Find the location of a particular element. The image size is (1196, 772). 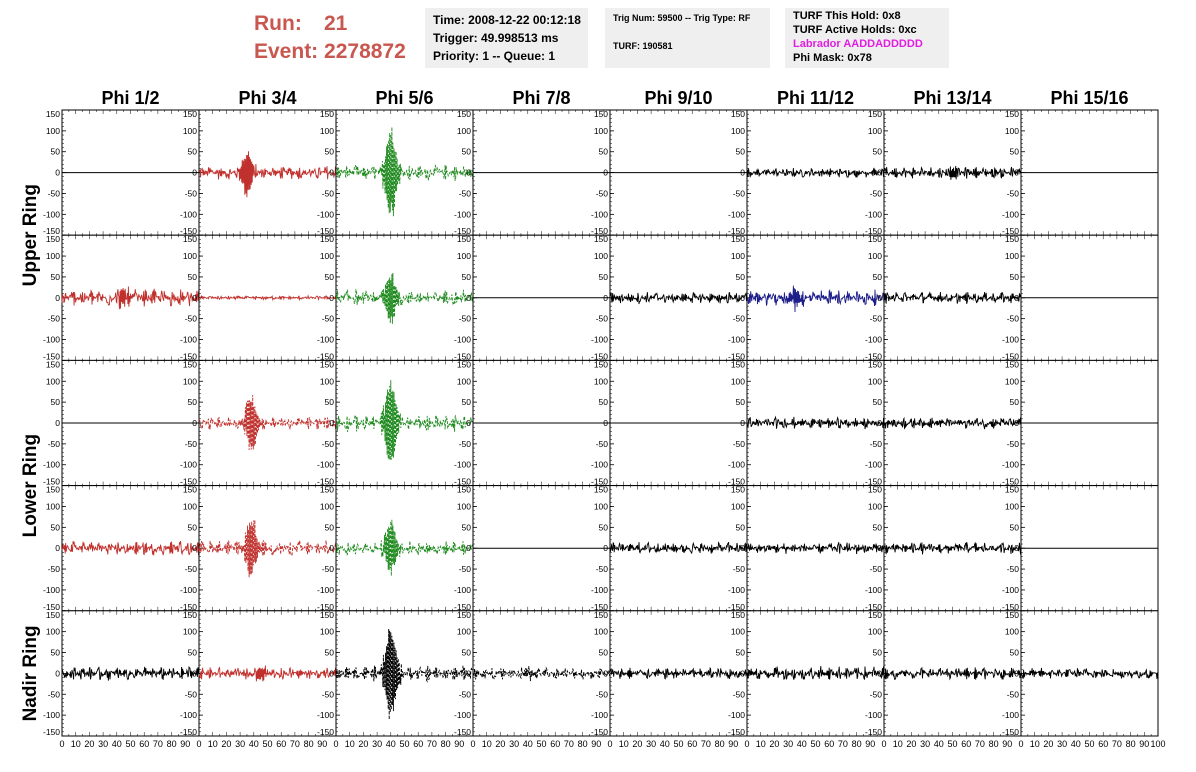

row-group-label: Lower Ring is located at coordinates (30, 485).